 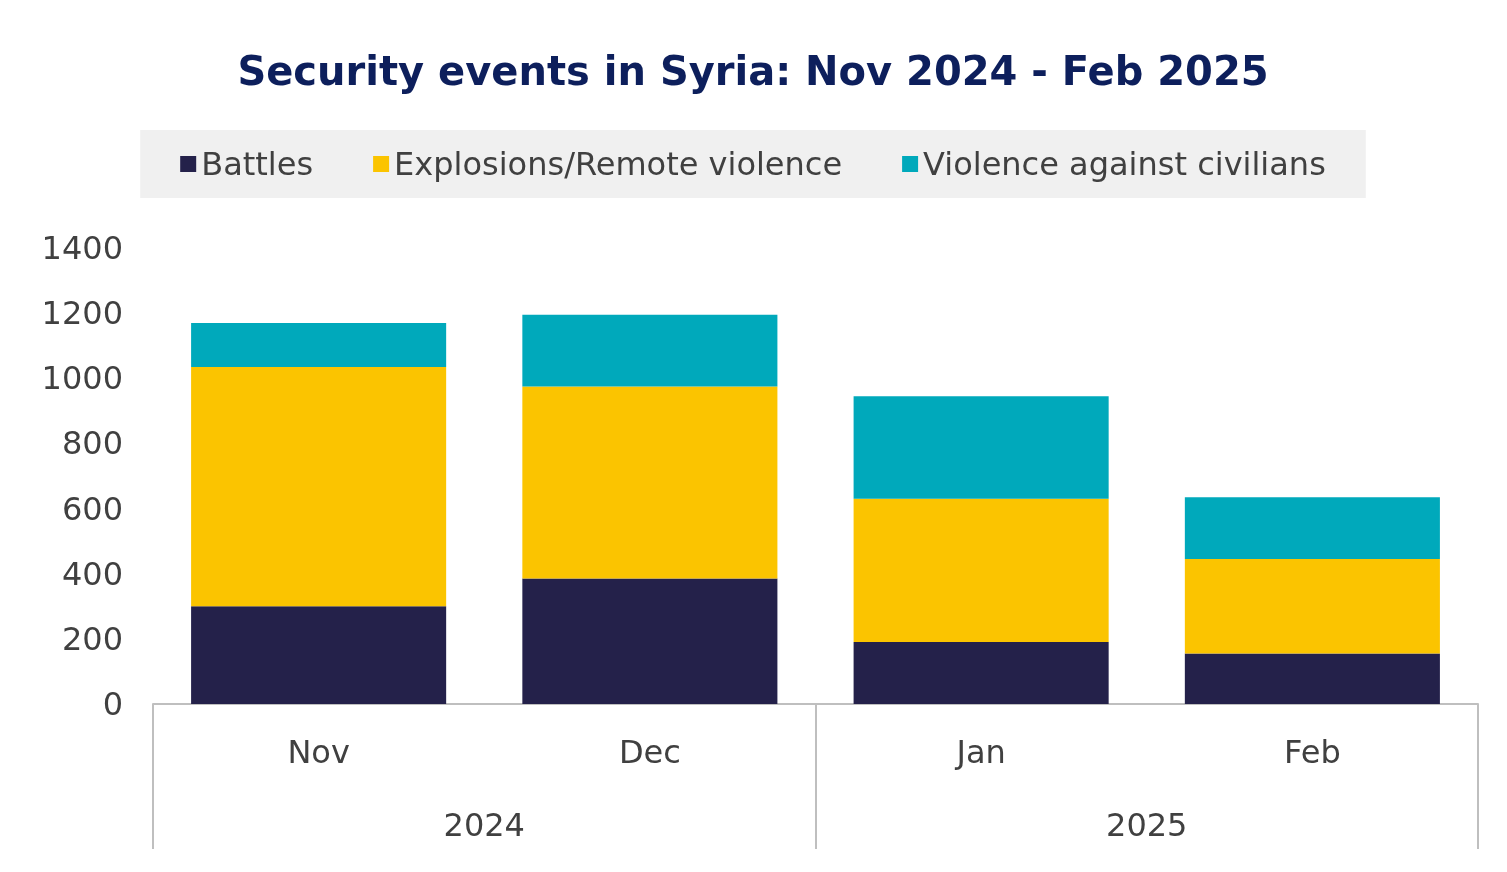 What do you see at coordinates (980, 752) in the screenshot?
I see `x-tick-label: Jan` at bounding box center [980, 752].